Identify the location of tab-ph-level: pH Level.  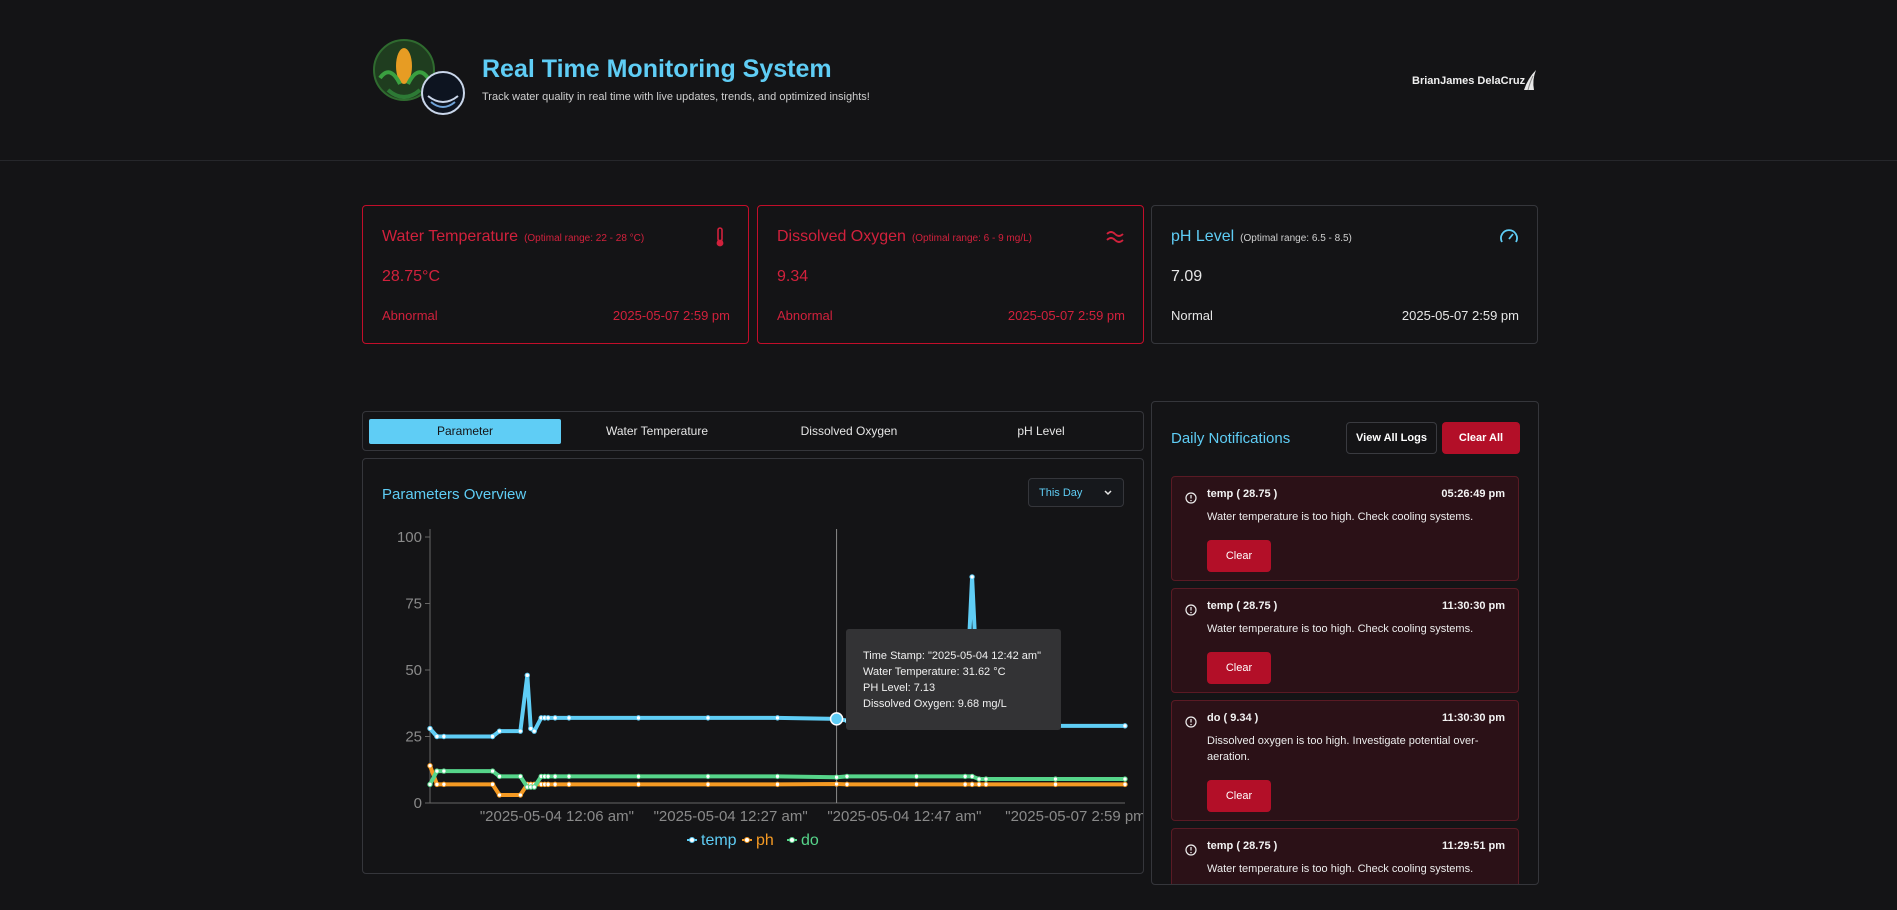
(1041, 431).